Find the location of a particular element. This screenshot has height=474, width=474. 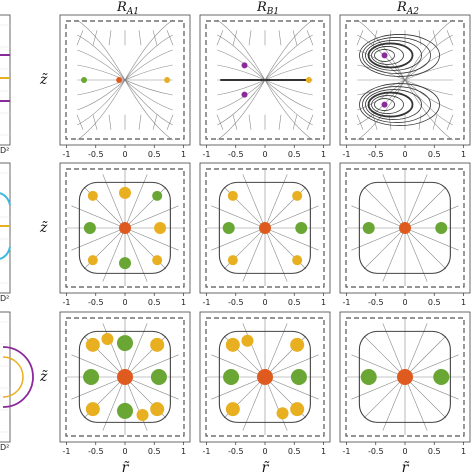

panel-r1-c3: -1 -0.5 0 0.5 1 is located at coordinates (405, 86).